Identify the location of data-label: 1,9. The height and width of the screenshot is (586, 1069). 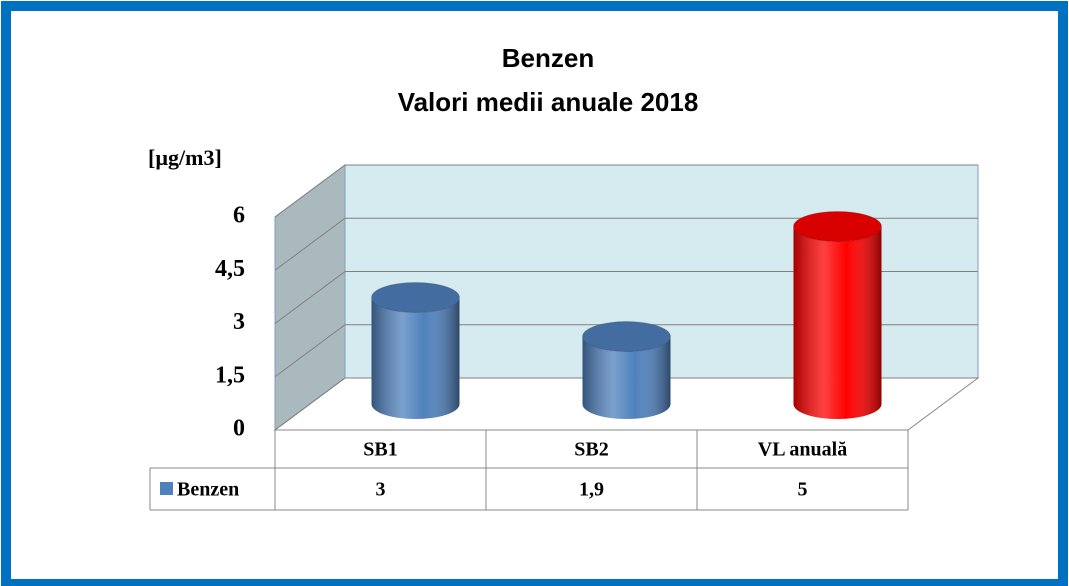
(591, 490).